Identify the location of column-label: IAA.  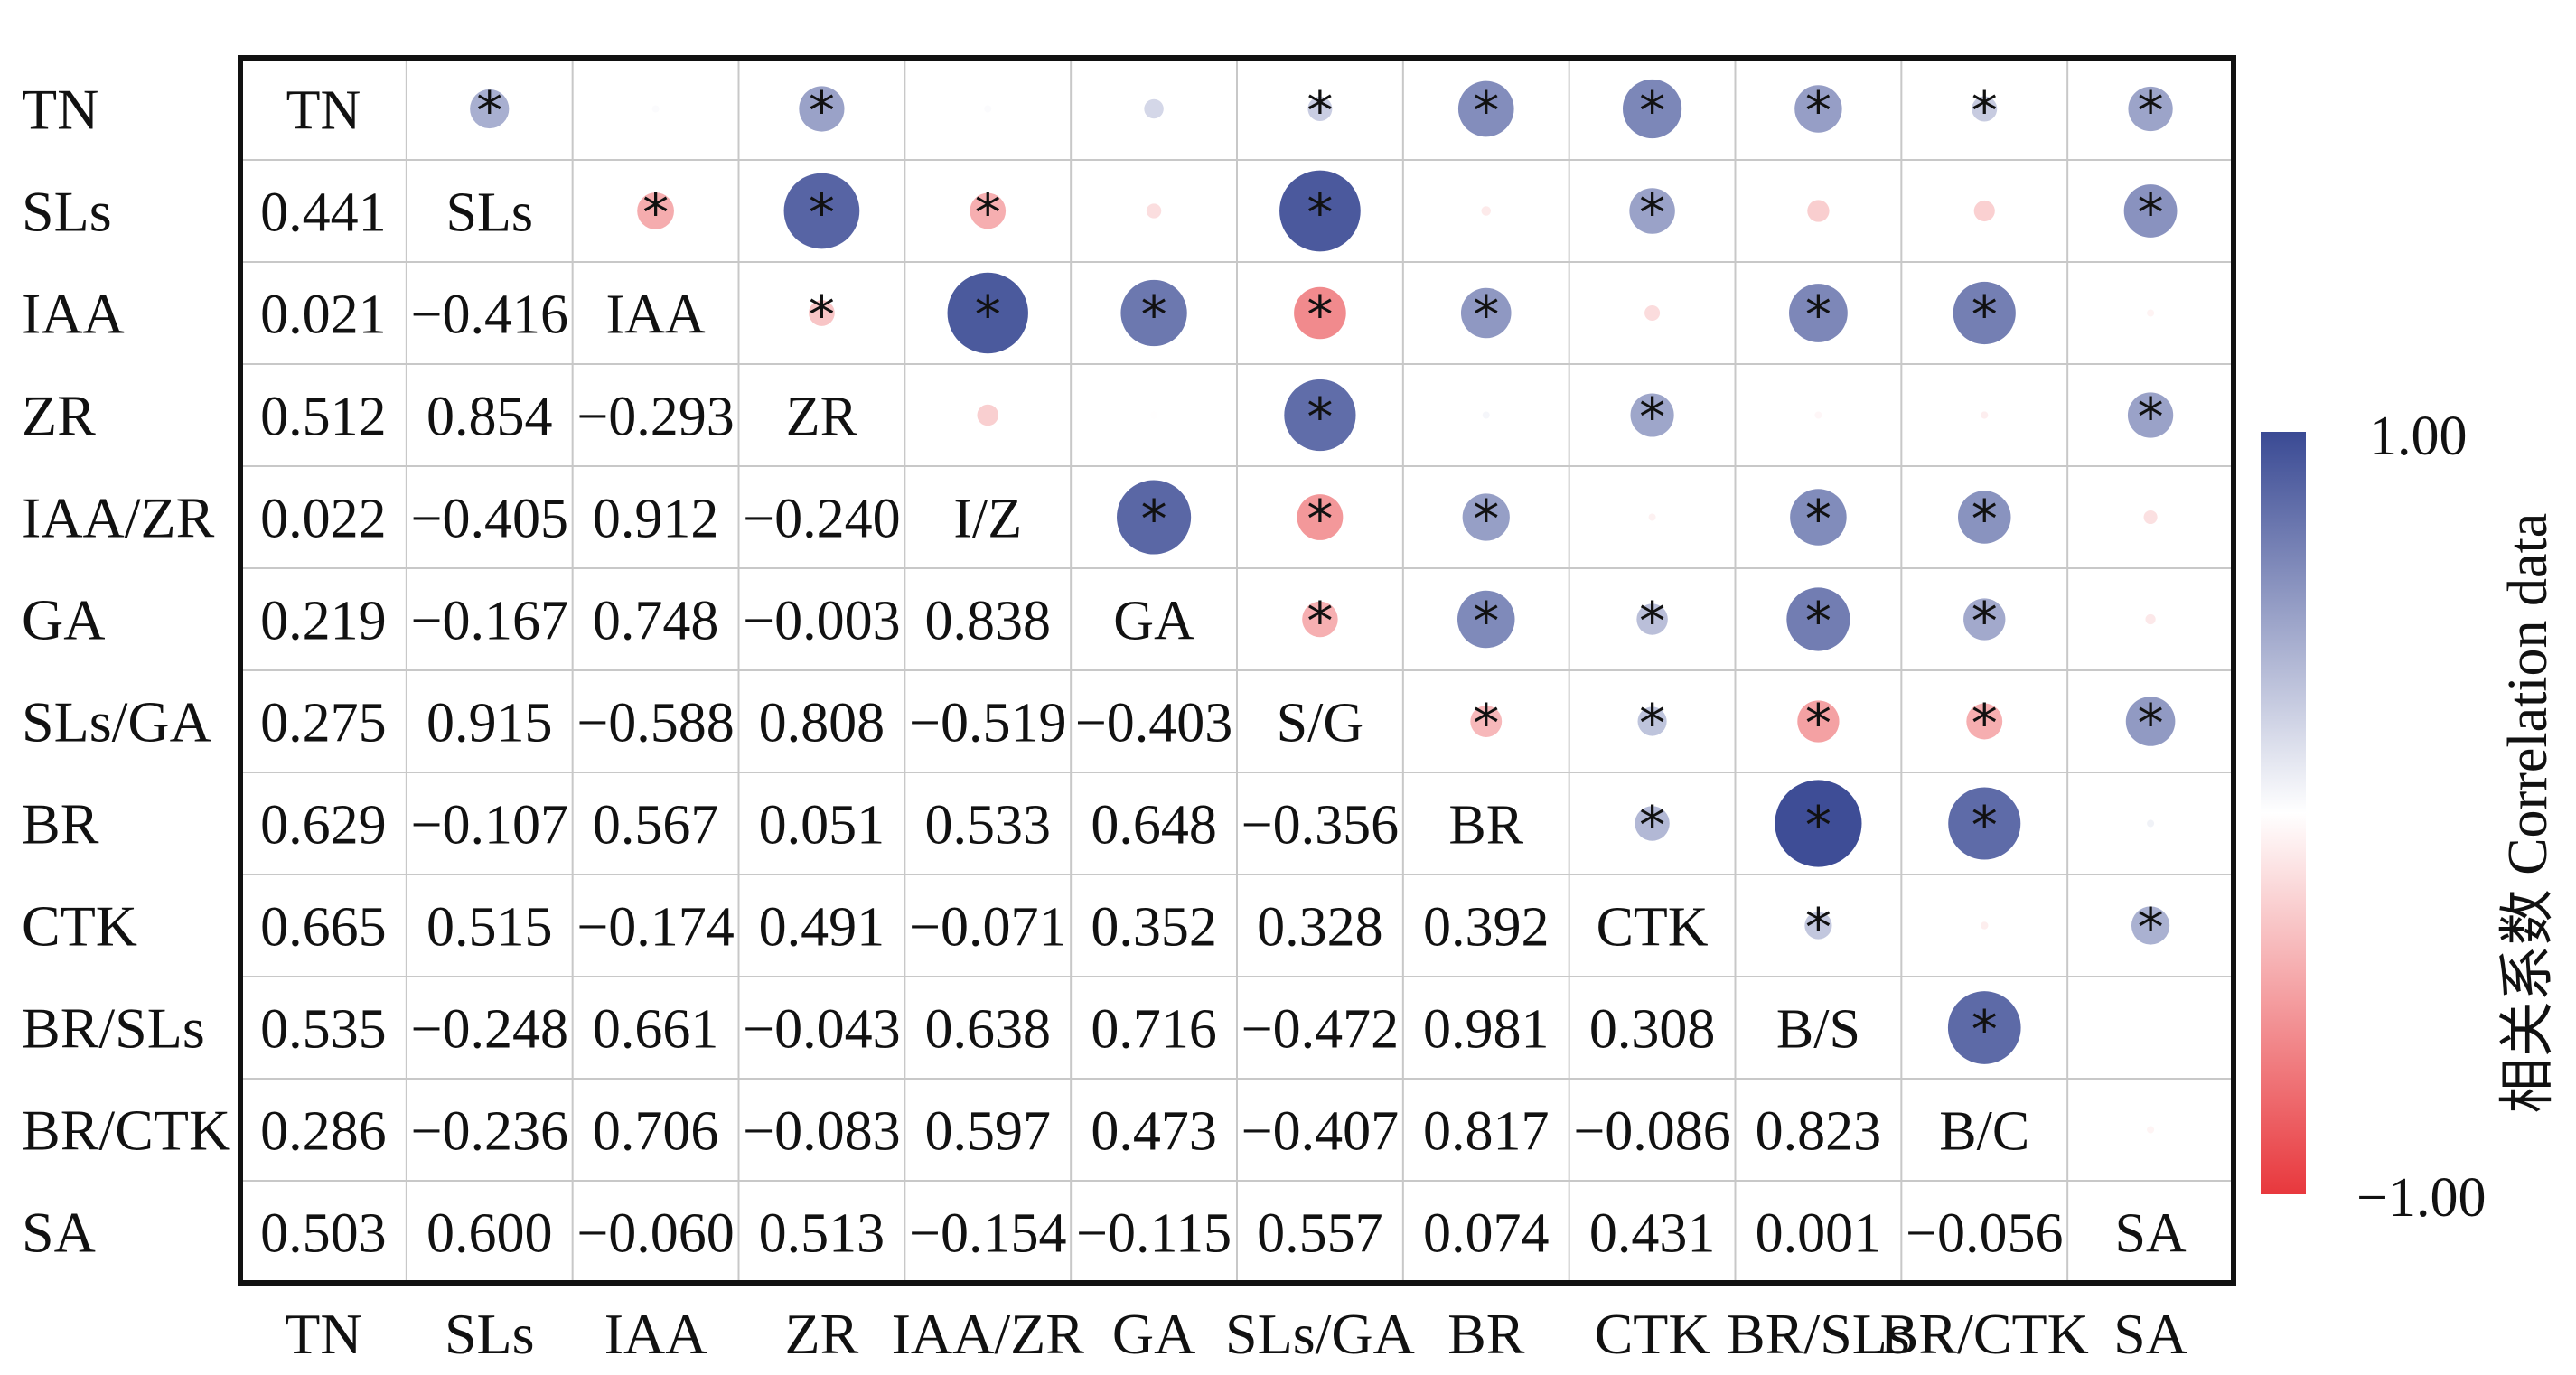
(655, 1334).